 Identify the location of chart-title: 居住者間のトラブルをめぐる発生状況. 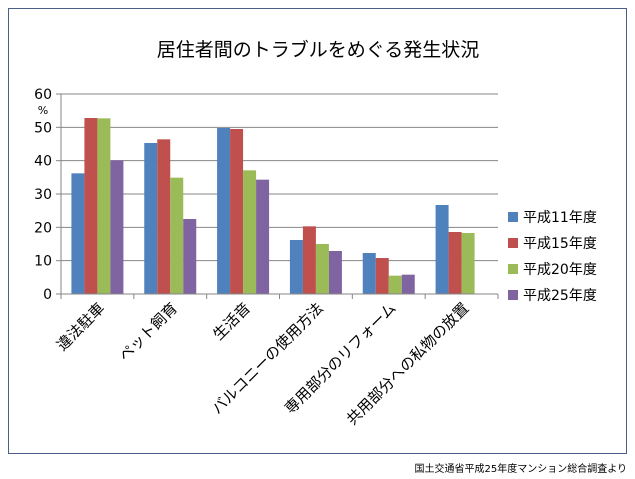
(318, 49).